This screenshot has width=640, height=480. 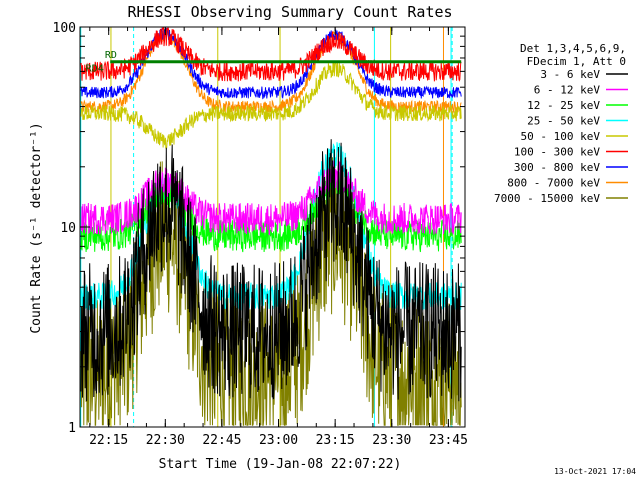 What do you see at coordinates (563, 121) in the screenshot?
I see `legend-label: 25 - 50 keV` at bounding box center [563, 121].